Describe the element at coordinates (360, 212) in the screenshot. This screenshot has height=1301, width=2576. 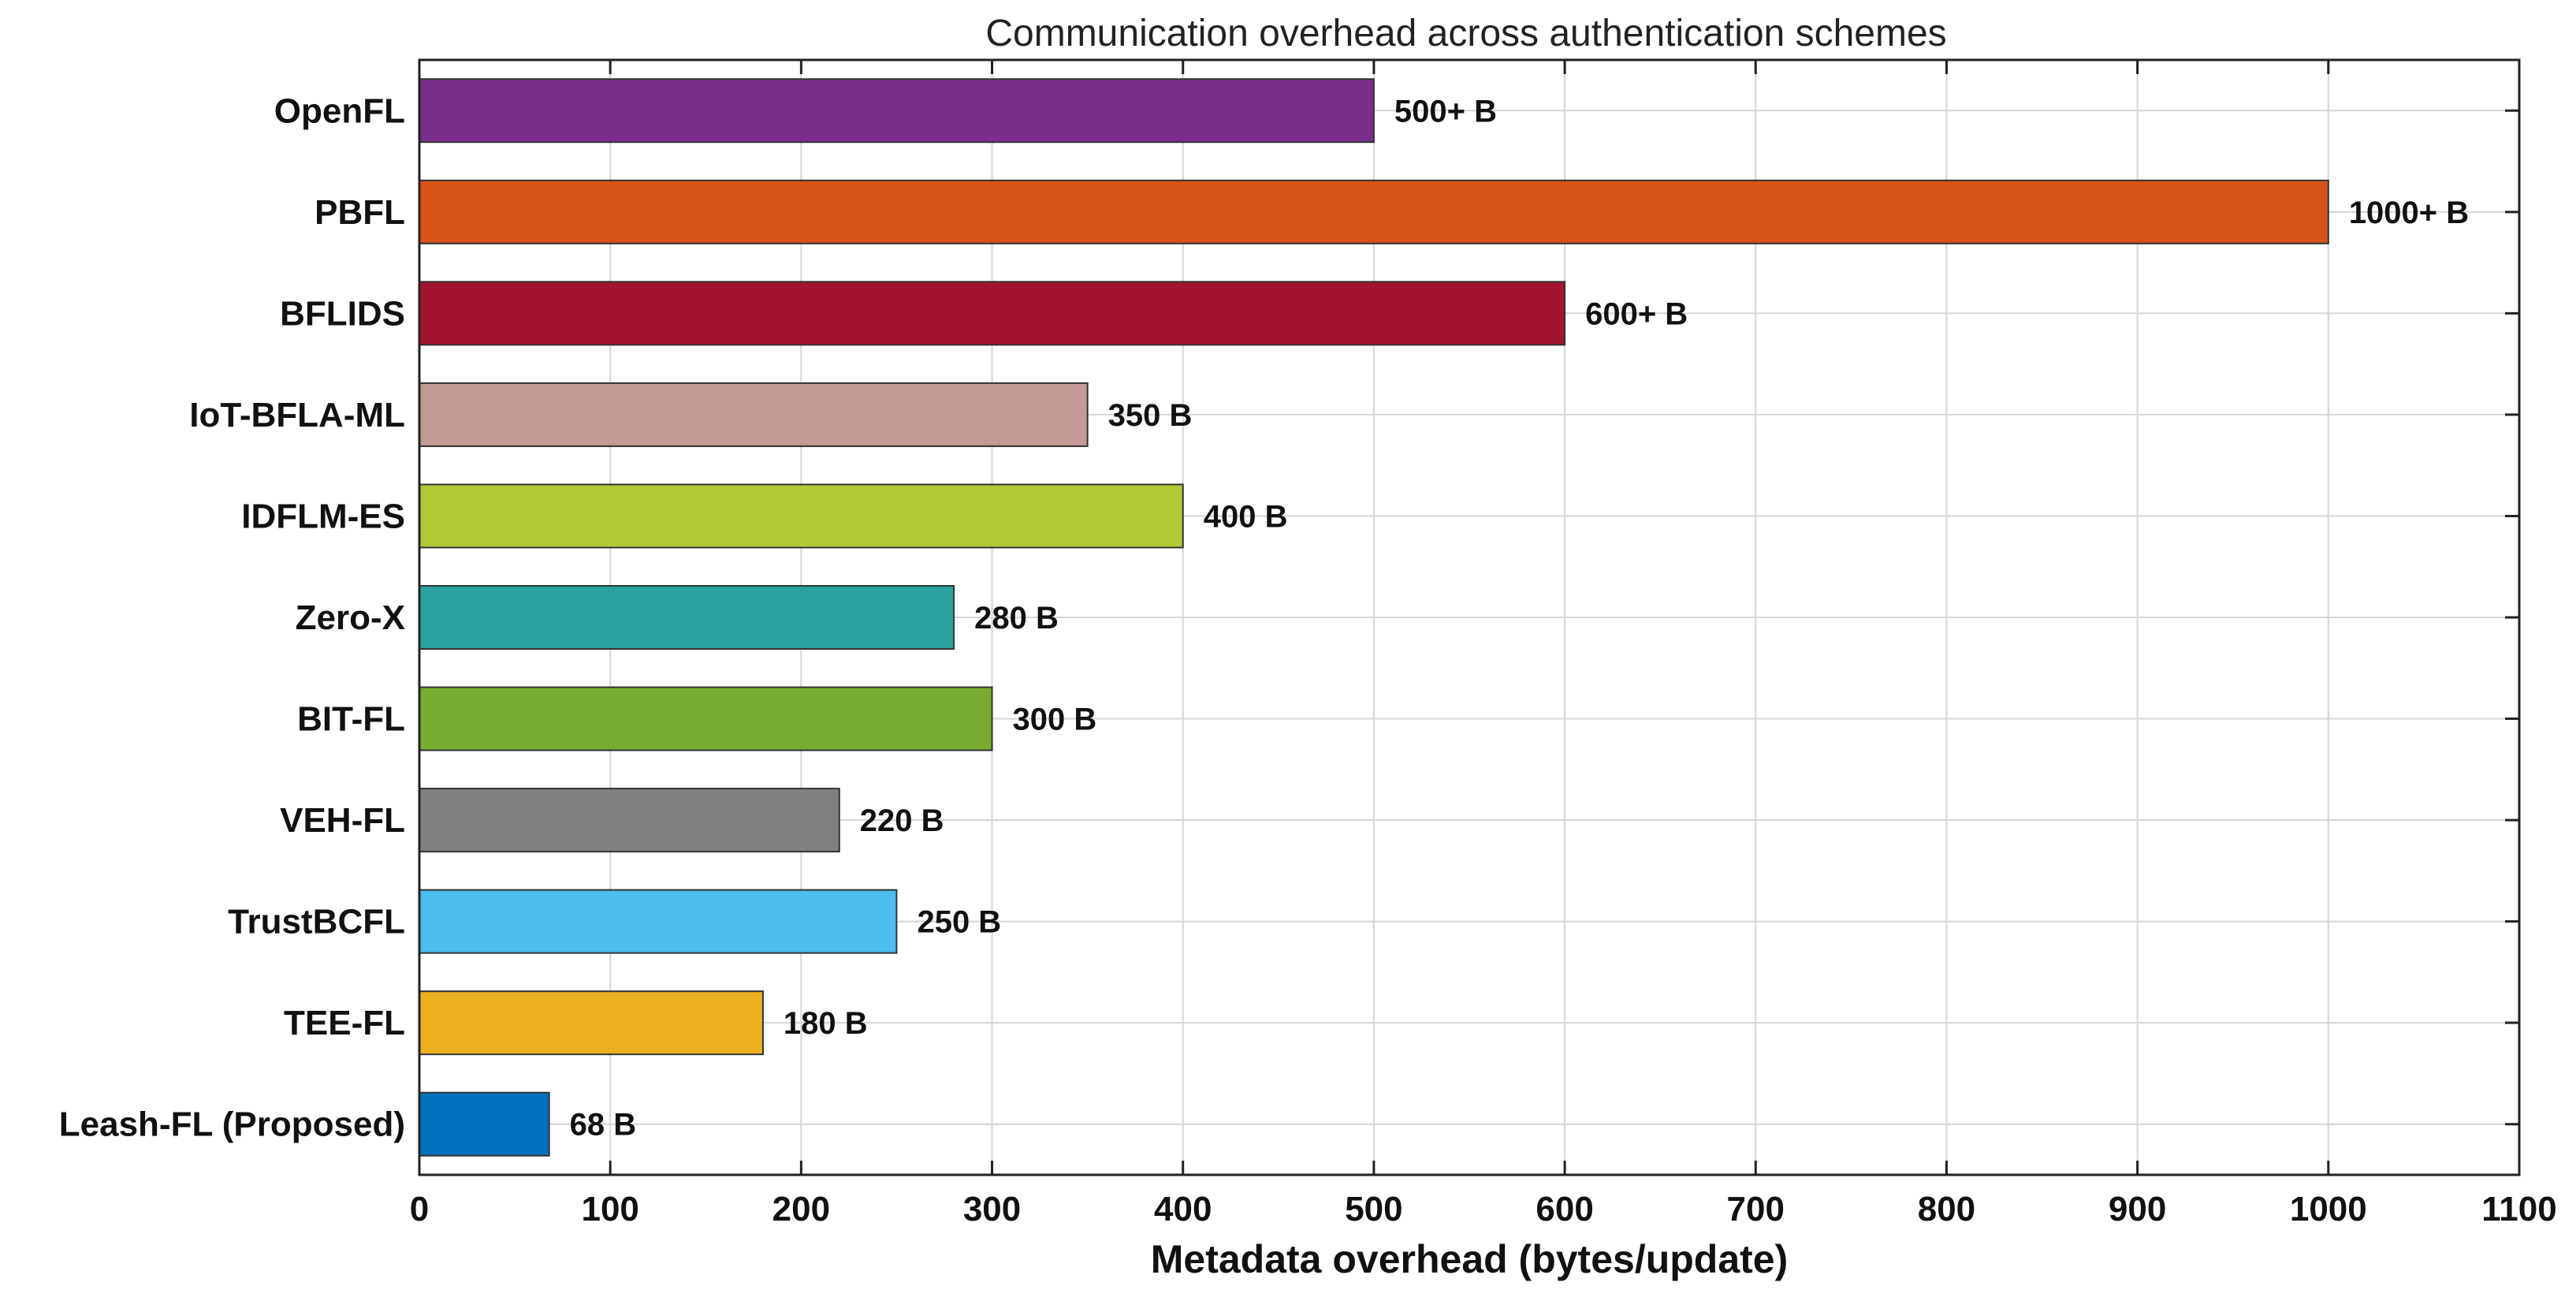
I see `y-category-label: PBFL` at that location.